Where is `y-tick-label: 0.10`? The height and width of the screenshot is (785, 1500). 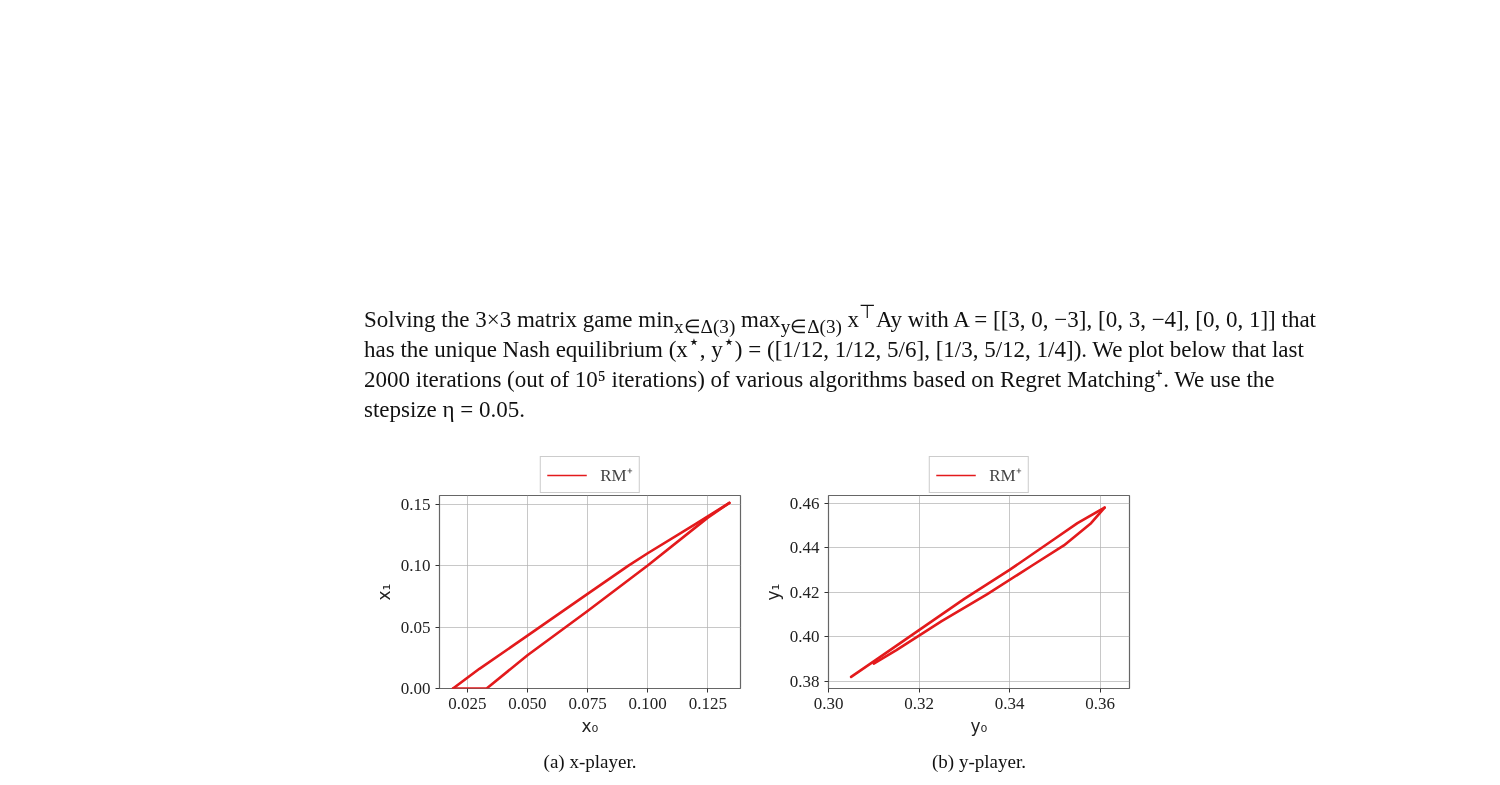 y-tick-label: 0.10 is located at coordinates (415, 566).